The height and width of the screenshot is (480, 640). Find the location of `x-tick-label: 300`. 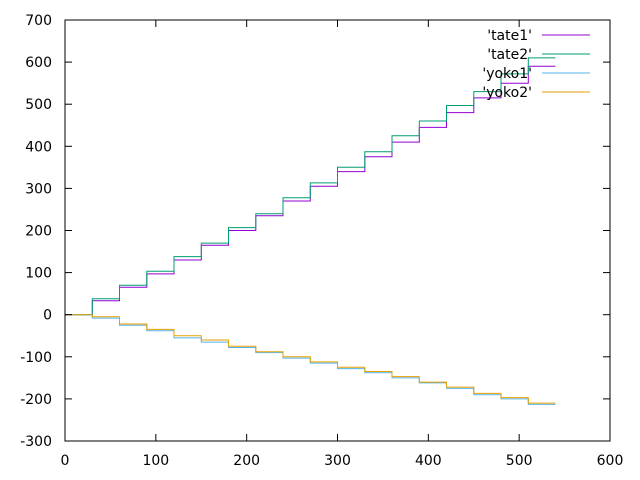

x-tick-label: 300 is located at coordinates (337, 461).